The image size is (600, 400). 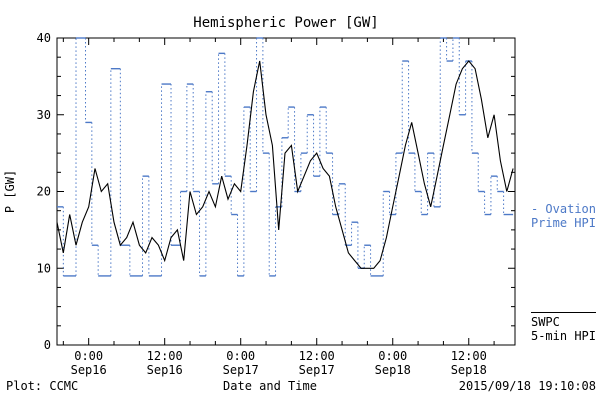 I want to click on x-axis-label: Date and Time, so click(x=270, y=386).